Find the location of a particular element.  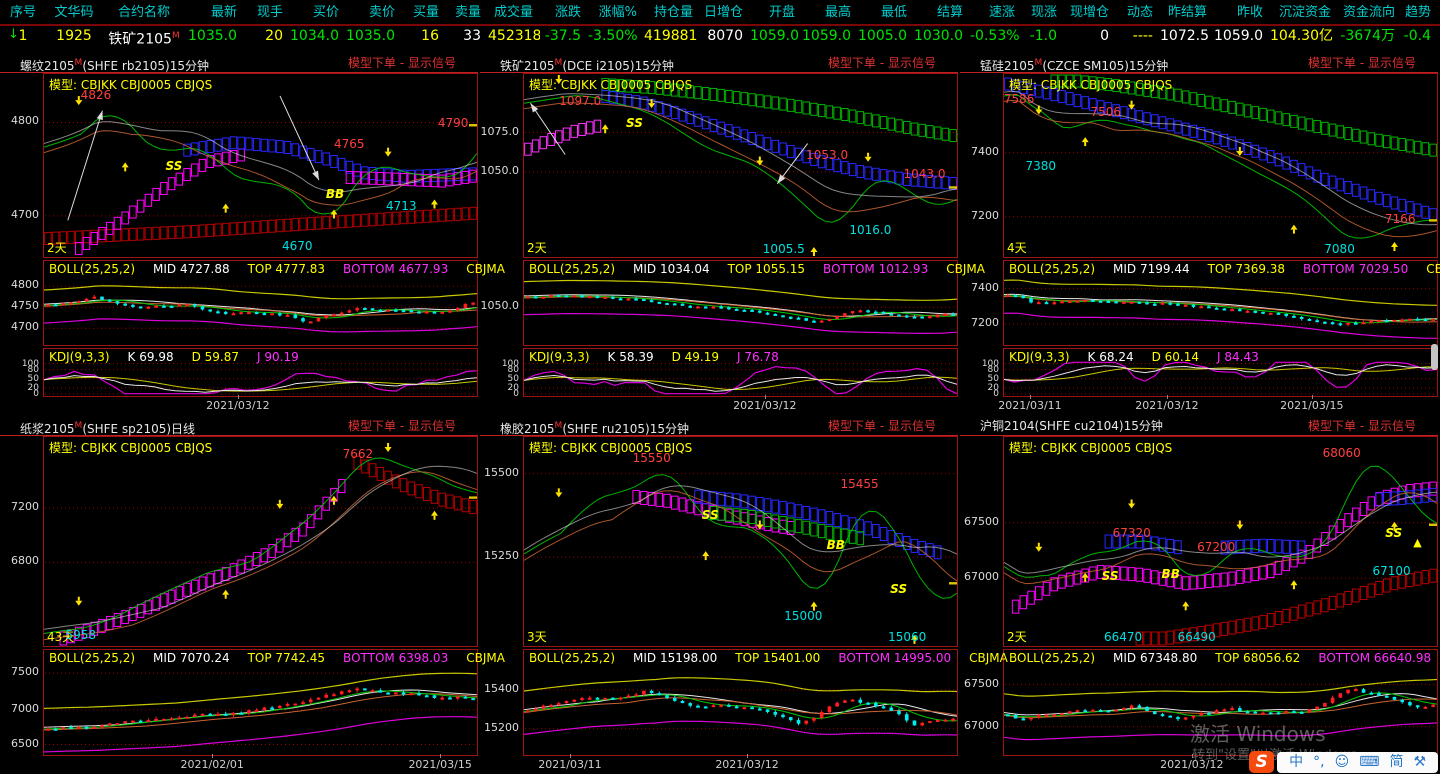

punctuation-icon: °, is located at coordinates (1319, 762).